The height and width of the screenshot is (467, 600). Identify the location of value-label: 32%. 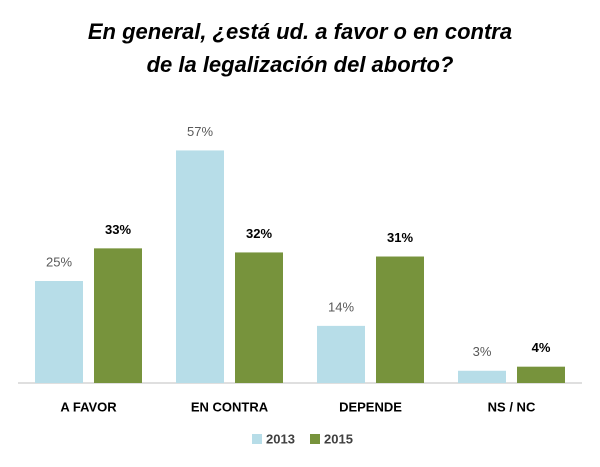
(259, 233).